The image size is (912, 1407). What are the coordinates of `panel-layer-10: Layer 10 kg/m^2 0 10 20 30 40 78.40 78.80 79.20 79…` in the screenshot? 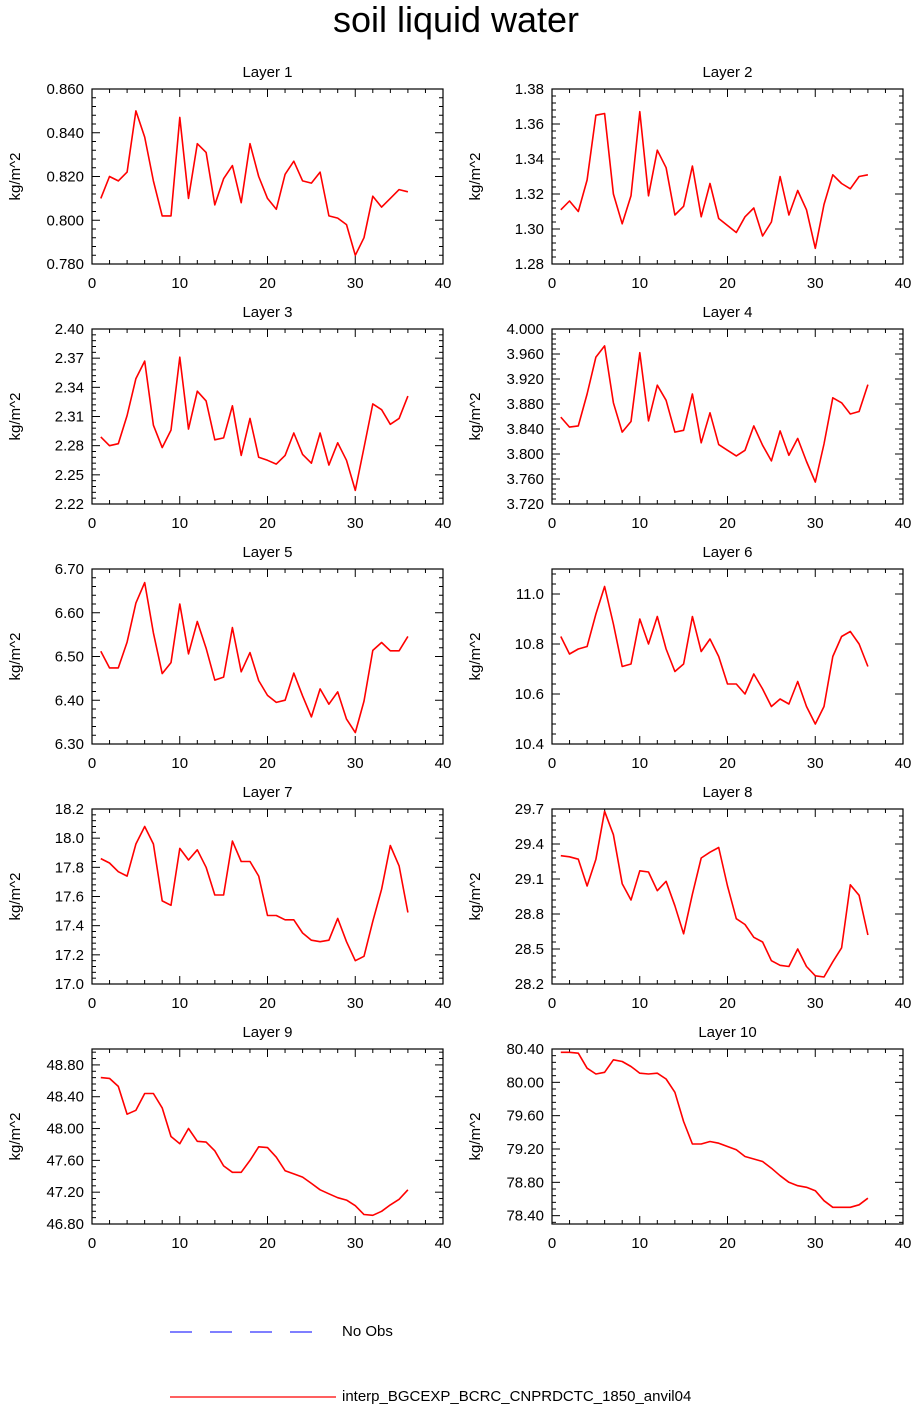 It's located at (689, 1138).